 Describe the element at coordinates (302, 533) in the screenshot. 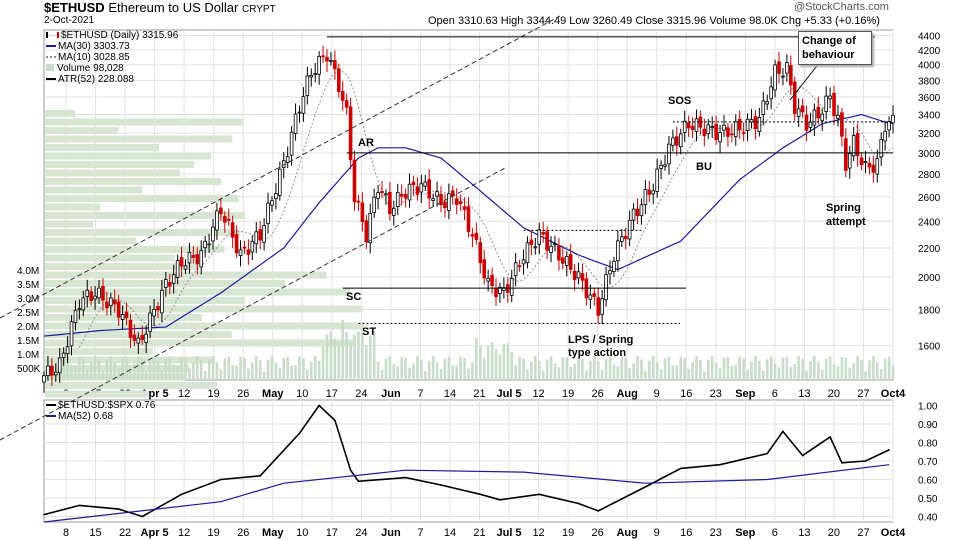

I see `x-tick-label: 10` at that location.